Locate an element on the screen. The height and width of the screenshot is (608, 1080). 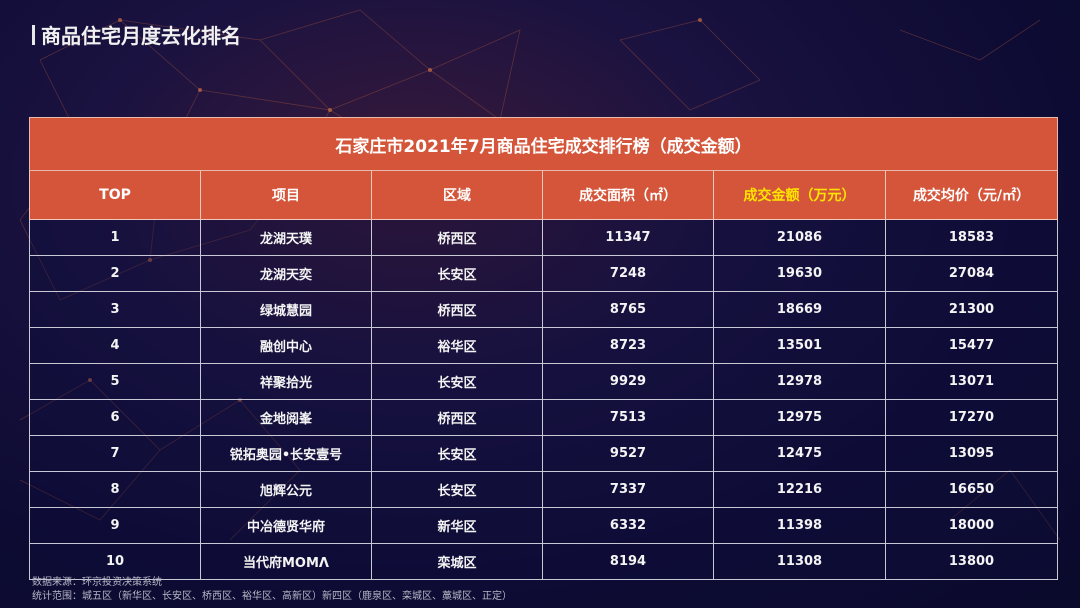
cell-rank: 3 is located at coordinates (115, 309).